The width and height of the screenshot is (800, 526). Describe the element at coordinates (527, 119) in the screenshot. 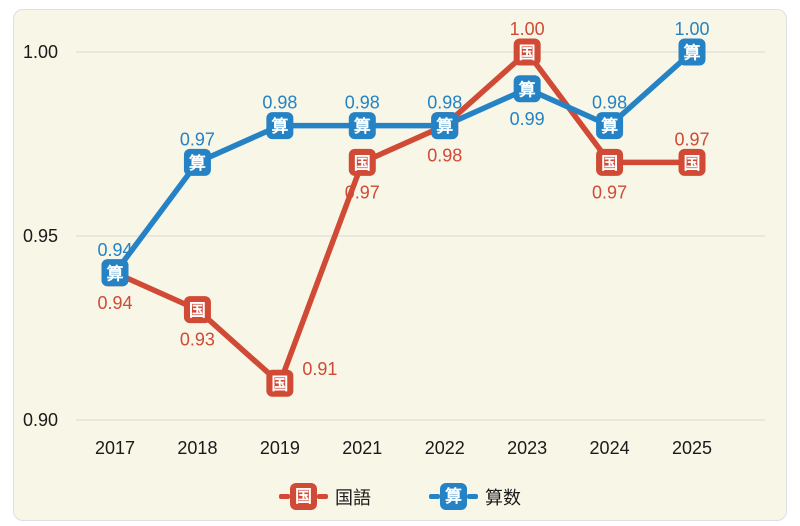

I see `data-label: 0.99` at that location.